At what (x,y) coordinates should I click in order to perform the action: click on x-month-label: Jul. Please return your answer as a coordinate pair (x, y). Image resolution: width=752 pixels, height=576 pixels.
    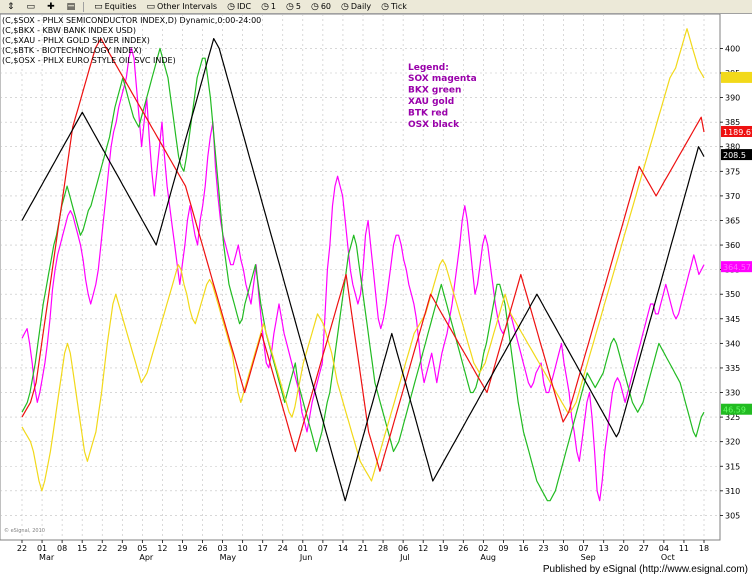
    Looking at the image, I should click on (404, 557).